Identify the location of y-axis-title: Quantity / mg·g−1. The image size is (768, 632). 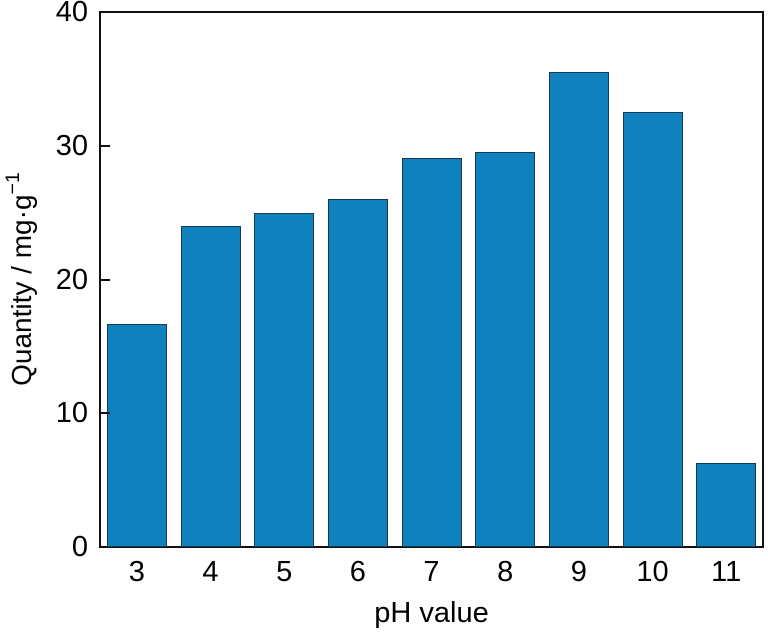
(19, 279).